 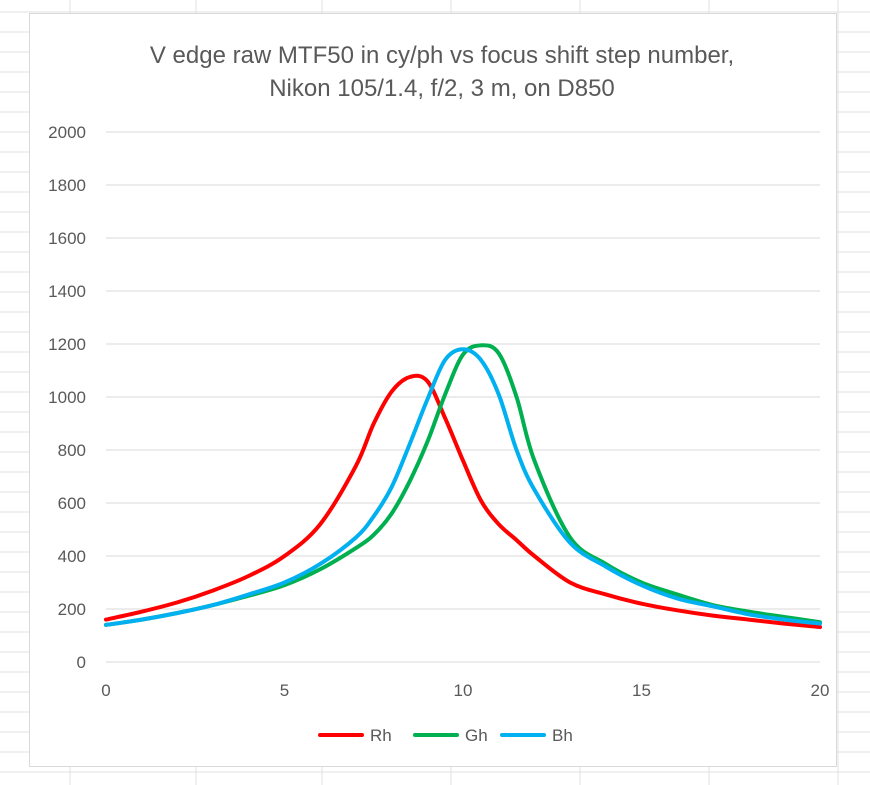 I want to click on y-tick-label: 1000, so click(x=67, y=397).